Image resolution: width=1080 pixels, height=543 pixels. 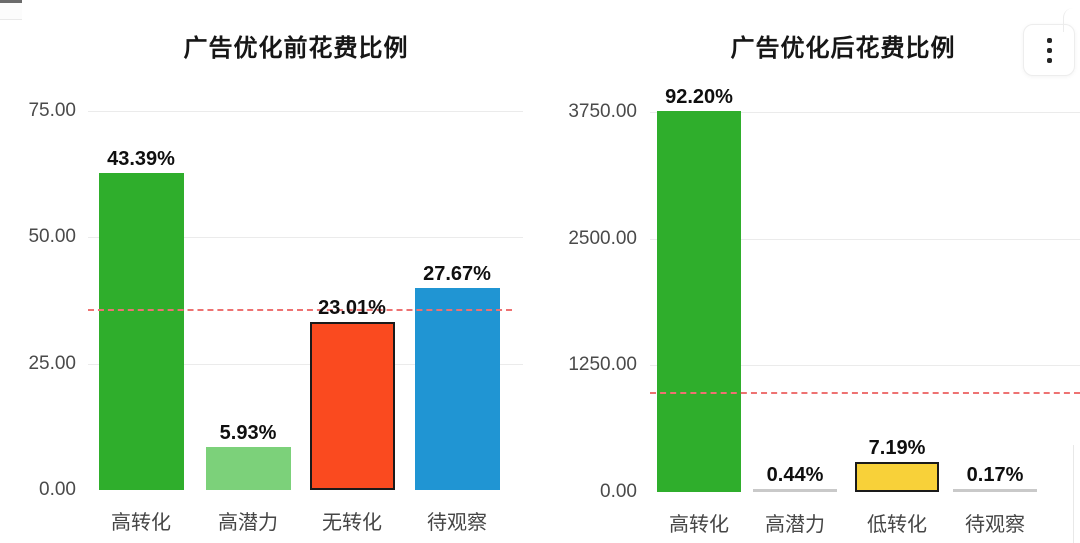 I want to click on y-axis-tick-label: 50.00, so click(x=52, y=237).